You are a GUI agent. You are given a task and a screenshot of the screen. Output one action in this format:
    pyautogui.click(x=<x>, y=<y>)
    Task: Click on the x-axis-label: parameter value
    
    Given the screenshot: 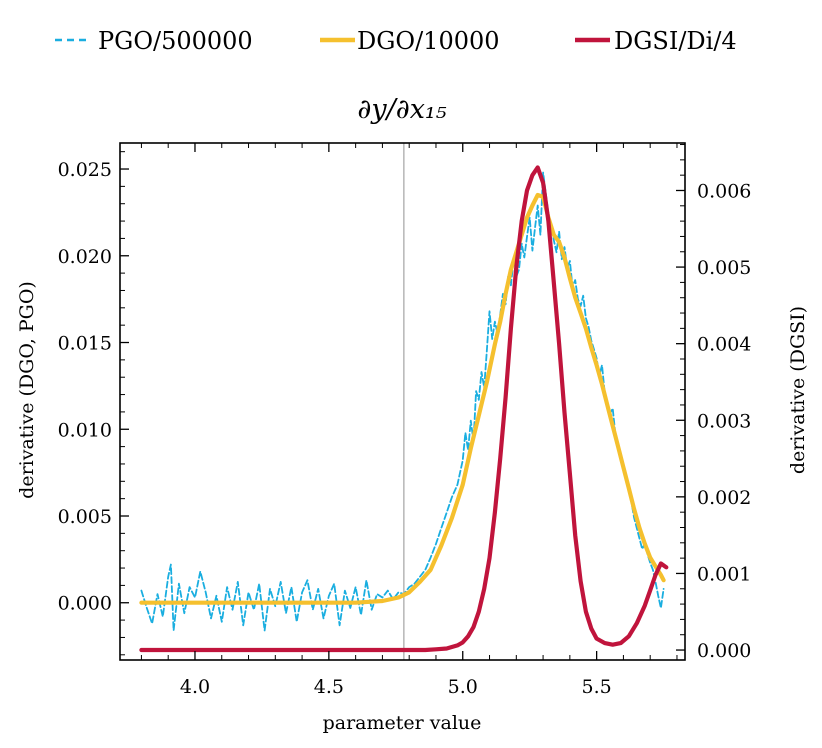 What is the action you would take?
    pyautogui.click(x=402, y=723)
    